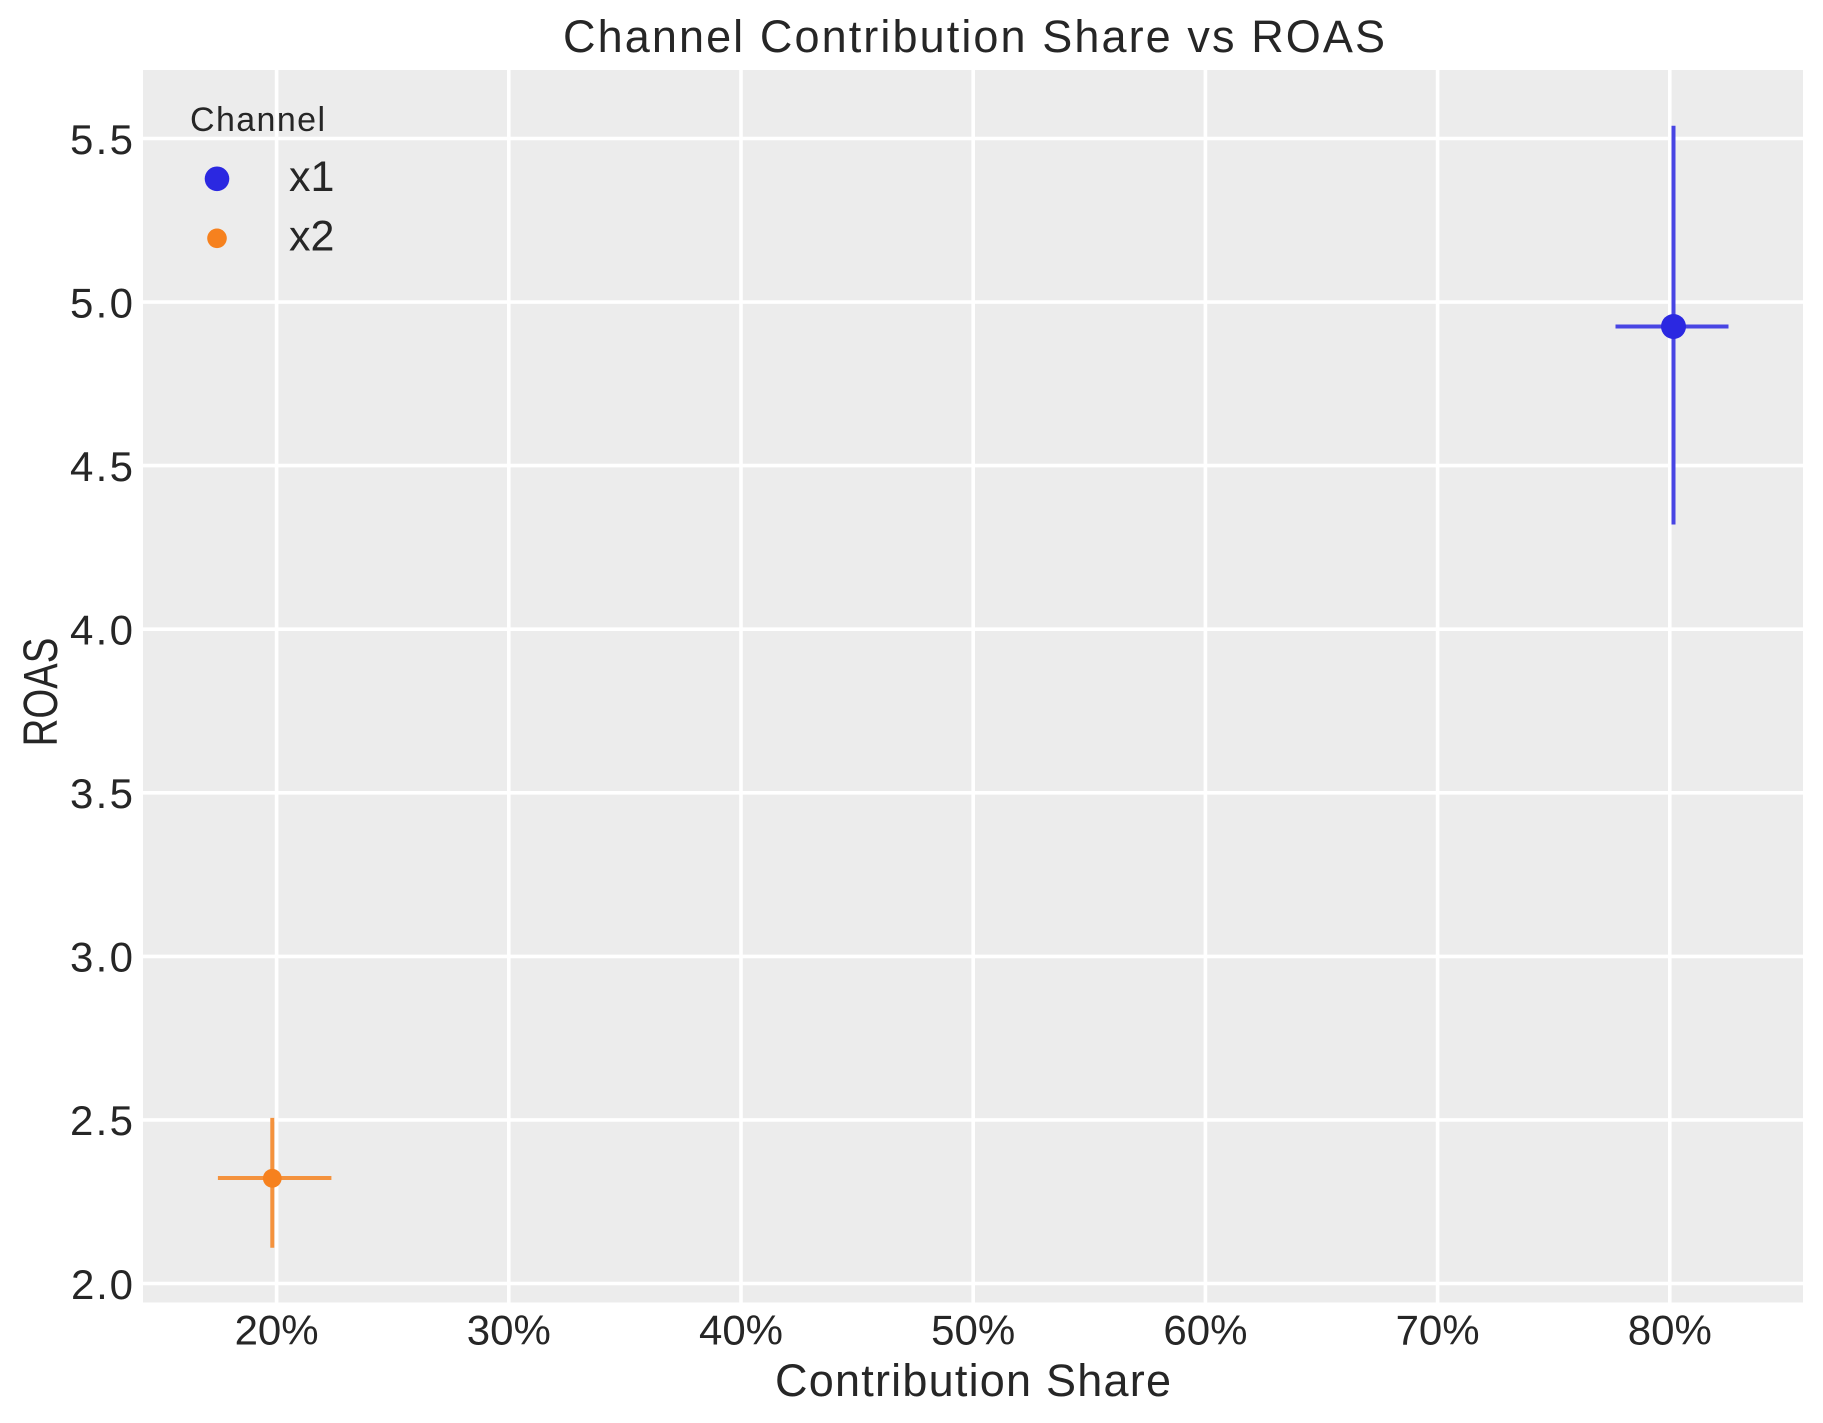  I want to click on svg-text: 30%, so click(509, 1330).